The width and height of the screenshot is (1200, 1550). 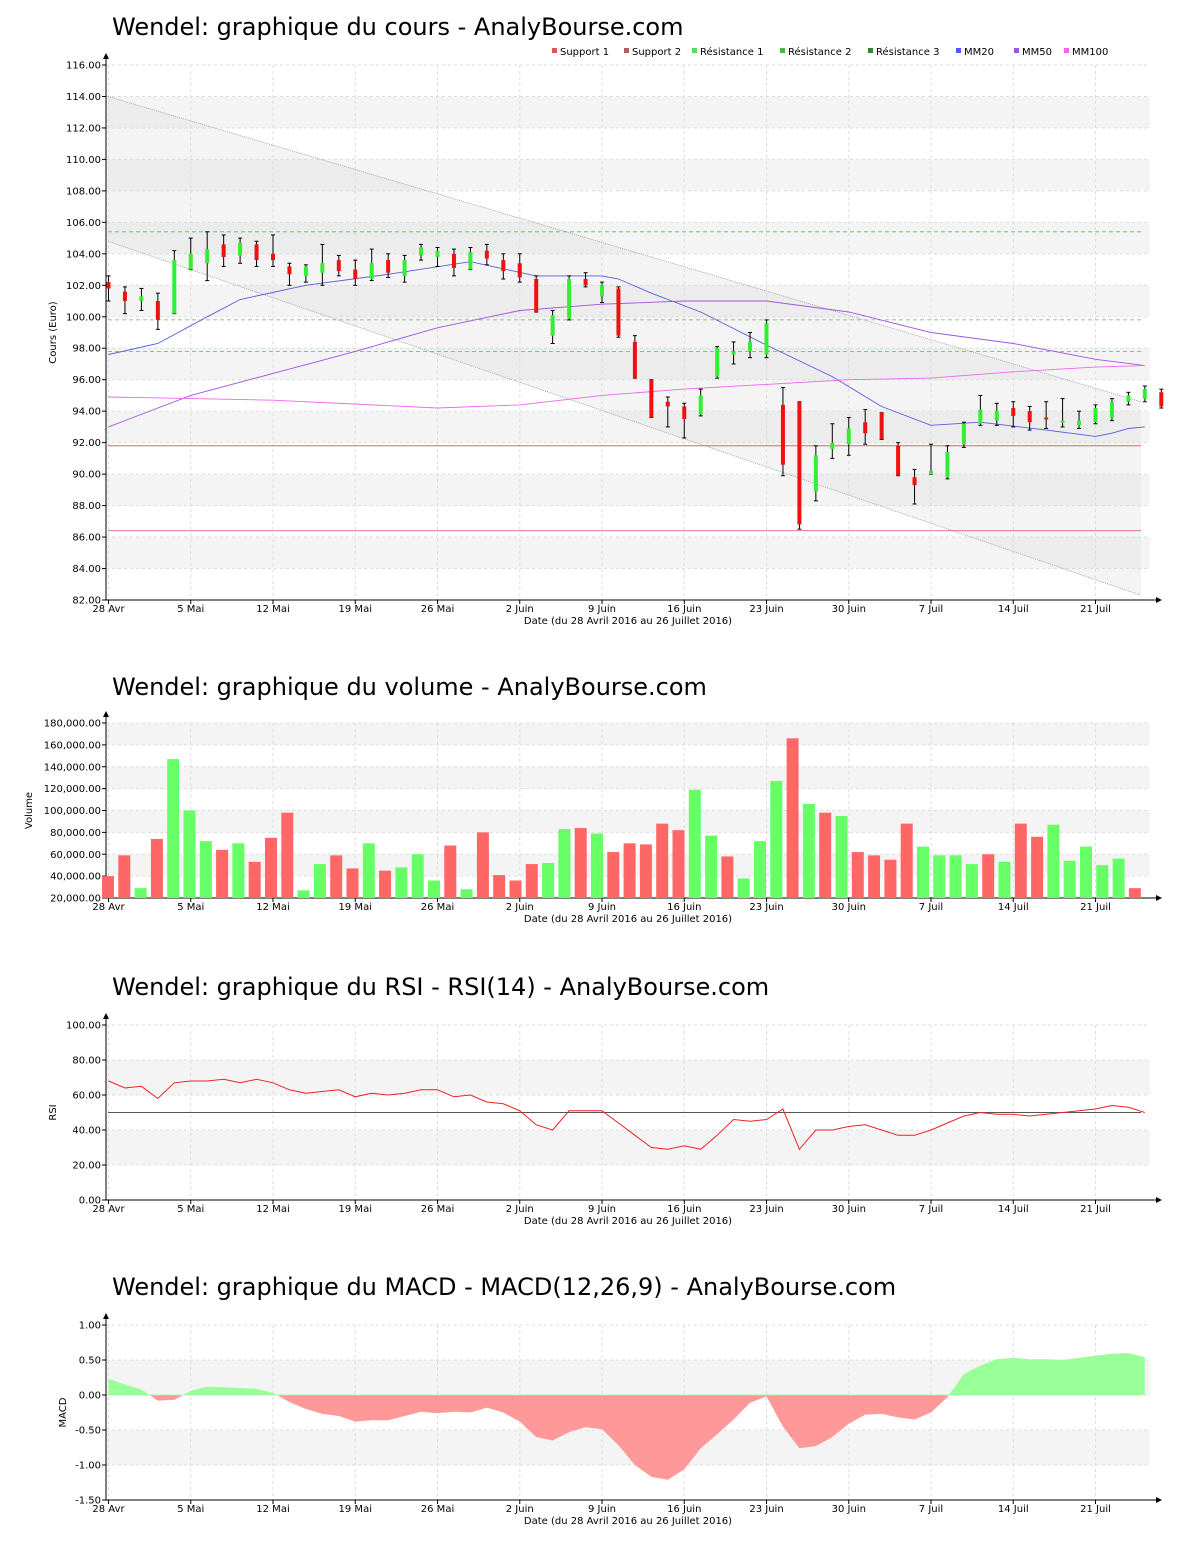 I want to click on y-tick-label: 84.00, so click(x=86, y=569).